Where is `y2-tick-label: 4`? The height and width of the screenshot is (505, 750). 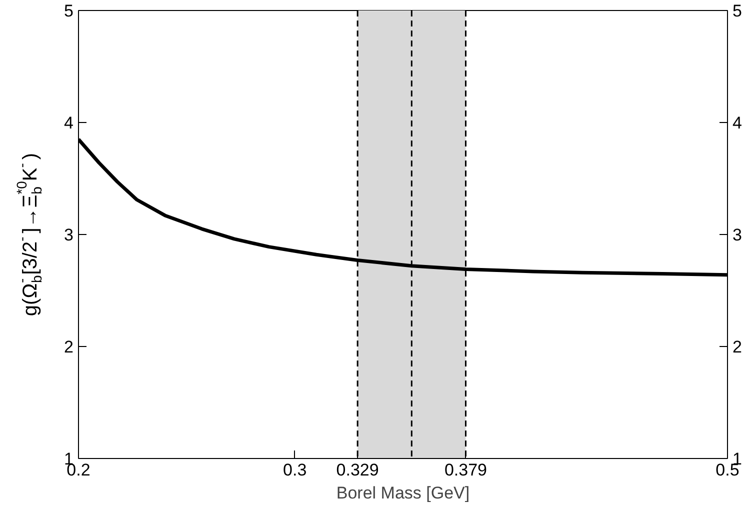 y2-tick-label: 4 is located at coordinates (737, 123).